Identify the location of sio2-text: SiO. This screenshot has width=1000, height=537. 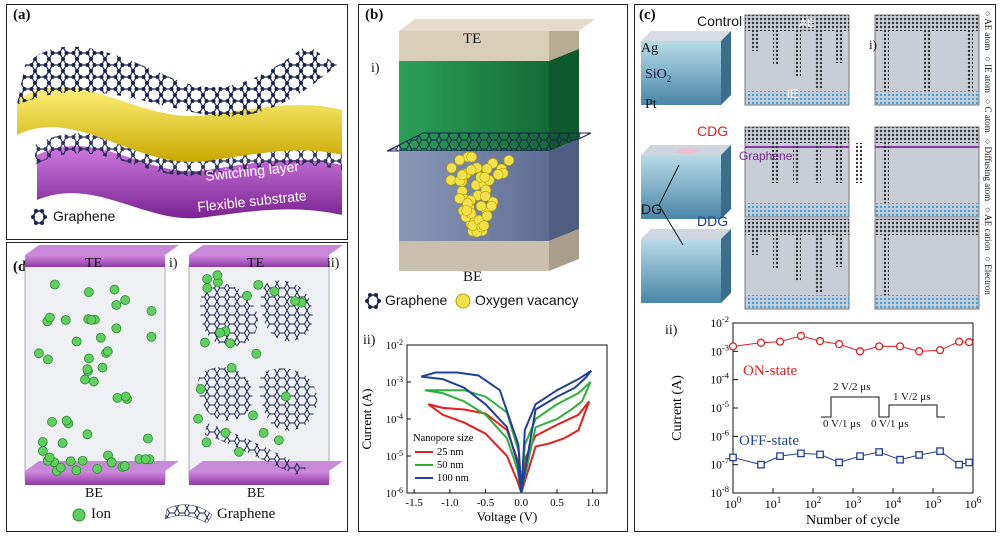
(656, 74).